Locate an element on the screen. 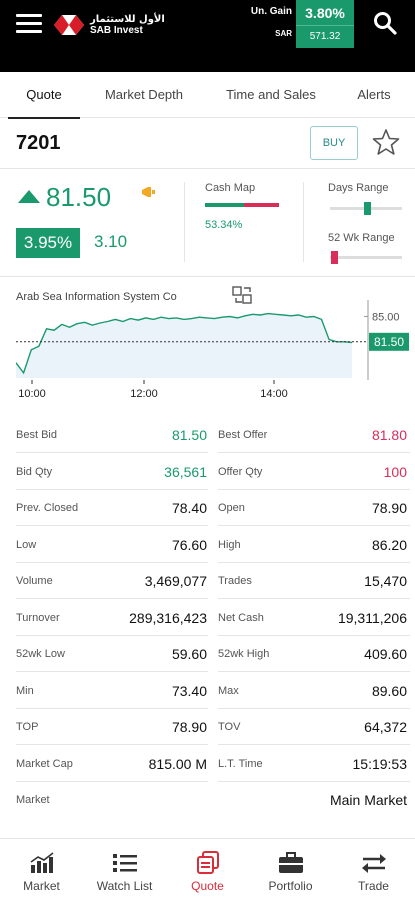  tab-market-depth: Market Depth is located at coordinates (144, 94).